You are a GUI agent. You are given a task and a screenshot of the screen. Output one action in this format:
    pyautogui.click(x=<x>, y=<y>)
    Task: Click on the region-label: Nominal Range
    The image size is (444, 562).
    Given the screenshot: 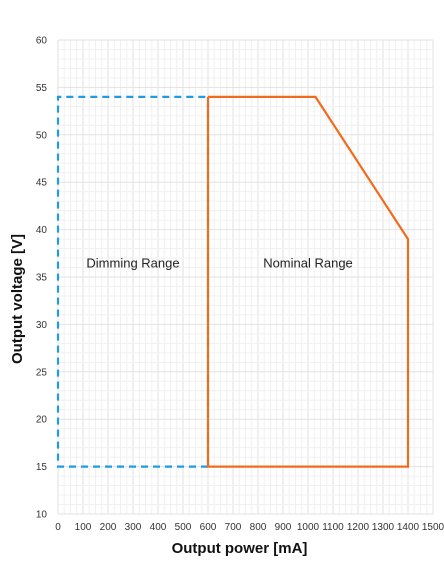 What is the action you would take?
    pyautogui.click(x=308, y=263)
    